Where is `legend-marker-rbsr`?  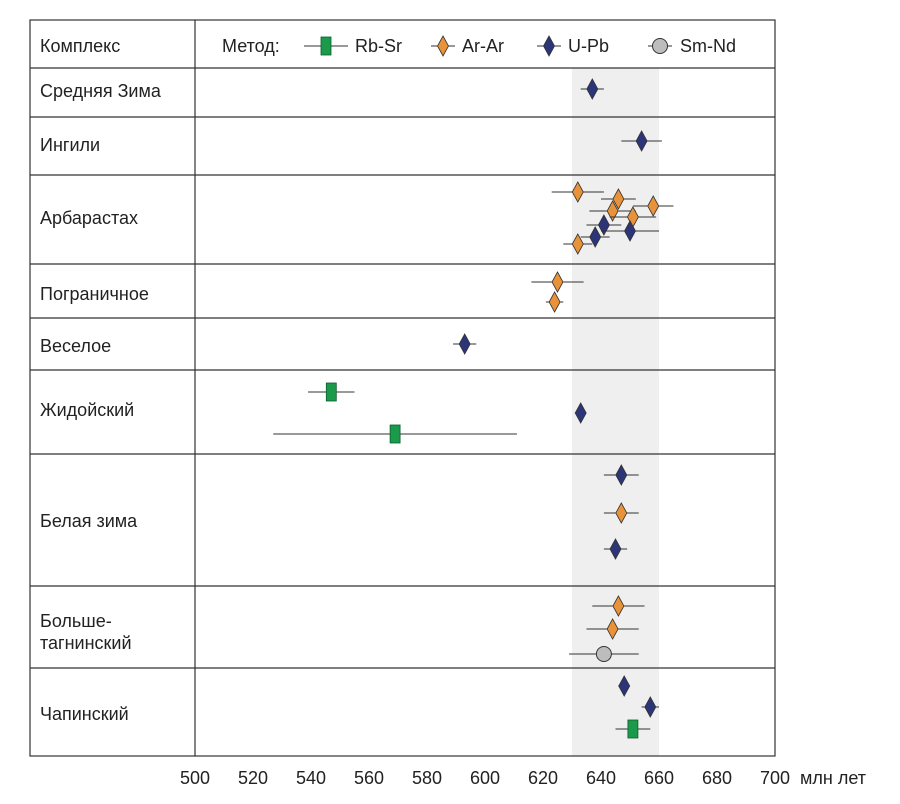
legend-marker-rbsr is located at coordinates (326, 46).